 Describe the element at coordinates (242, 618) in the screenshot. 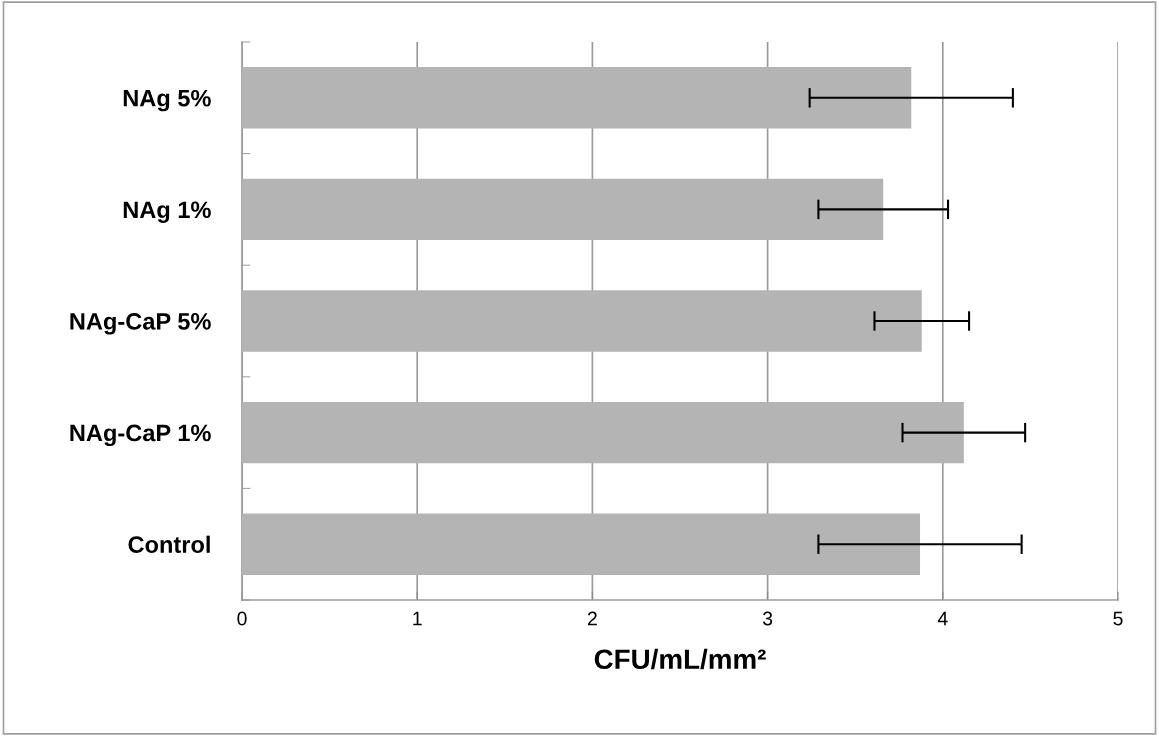

I see `x-tick-label: 0` at that location.